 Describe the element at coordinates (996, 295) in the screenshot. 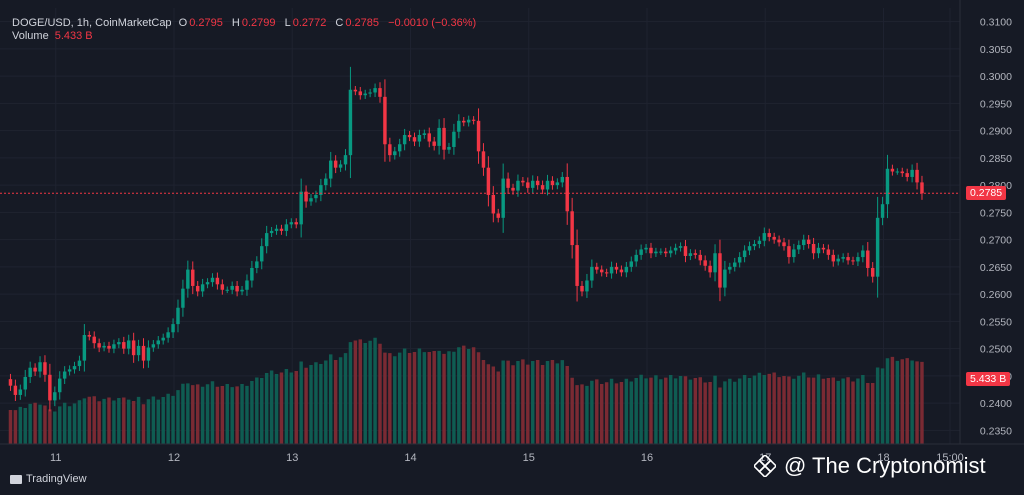

I see `y-tick-label: 0.2600` at that location.